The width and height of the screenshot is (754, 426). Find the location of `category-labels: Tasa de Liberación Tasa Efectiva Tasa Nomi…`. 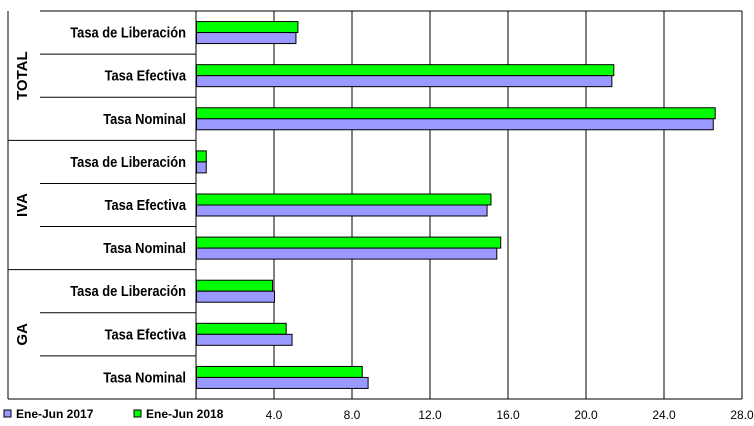

category-labels: Tasa de Liberación Tasa Efectiva Tasa Nomi… is located at coordinates (128, 205).